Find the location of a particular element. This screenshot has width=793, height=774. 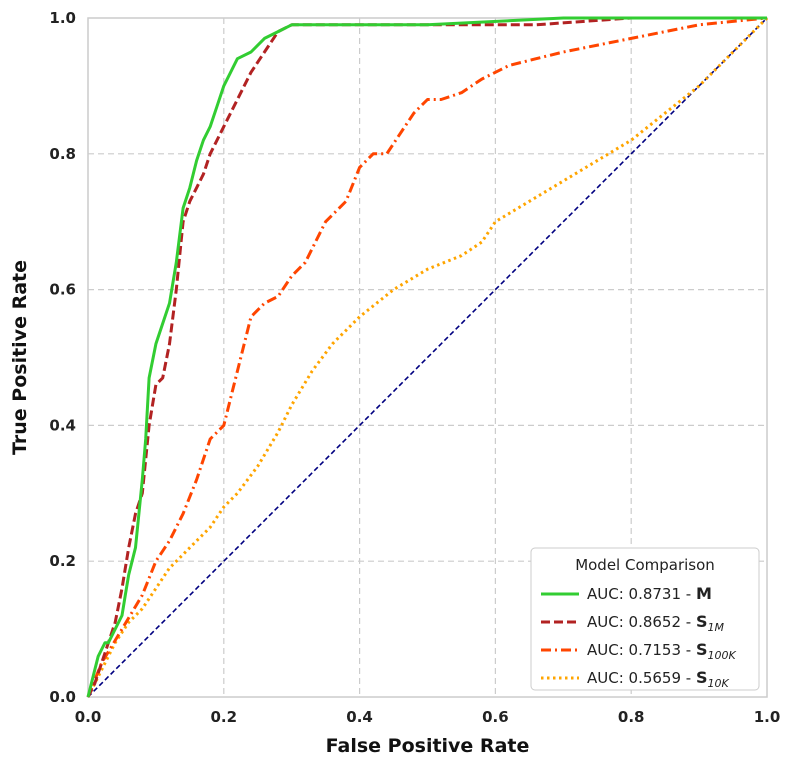

legend-item-m: AUC: 0.8731 - M is located at coordinates (626, 593).